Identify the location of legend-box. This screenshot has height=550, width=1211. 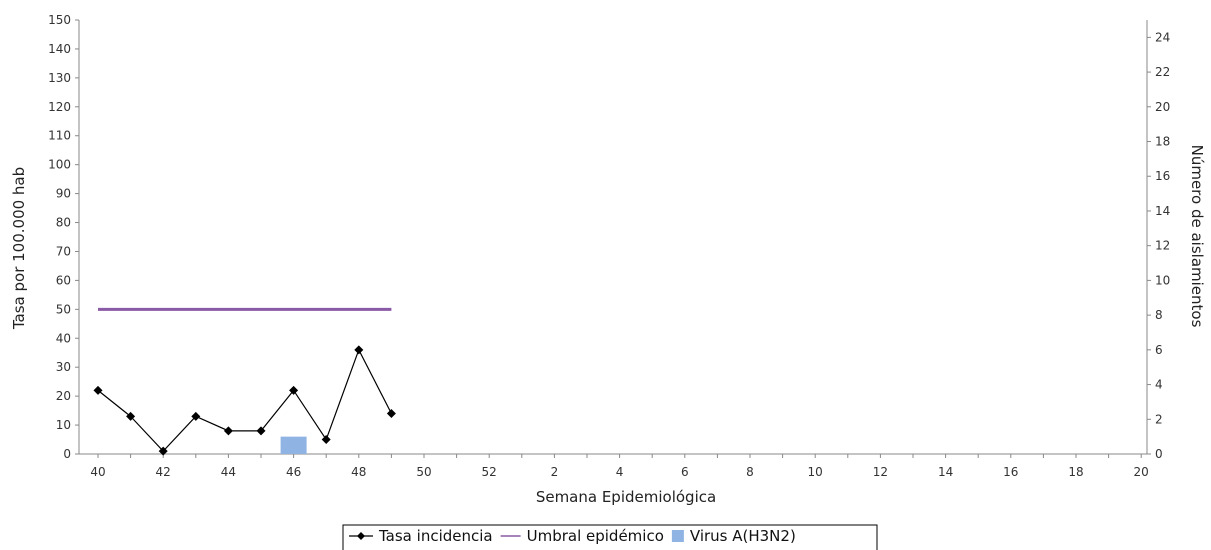
(610, 537).